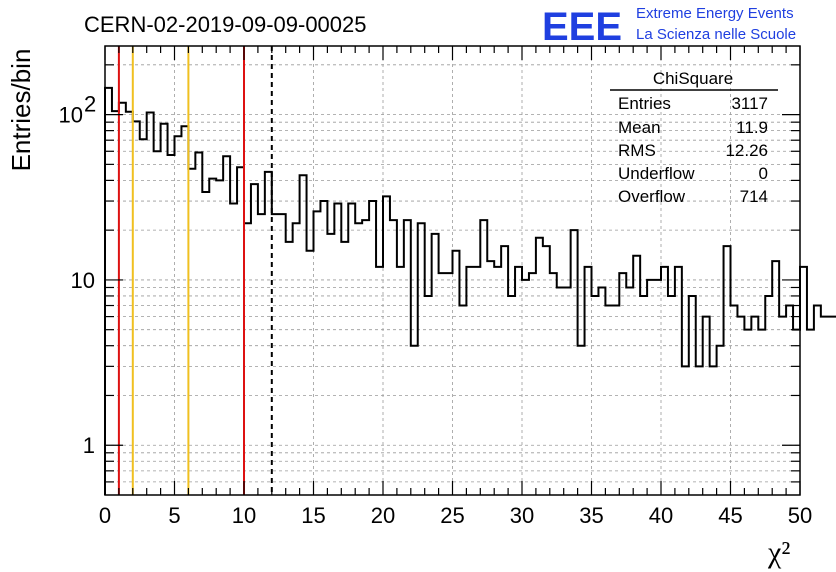  What do you see at coordinates (800, 515) in the screenshot?
I see `x-tick-label: 50` at bounding box center [800, 515].